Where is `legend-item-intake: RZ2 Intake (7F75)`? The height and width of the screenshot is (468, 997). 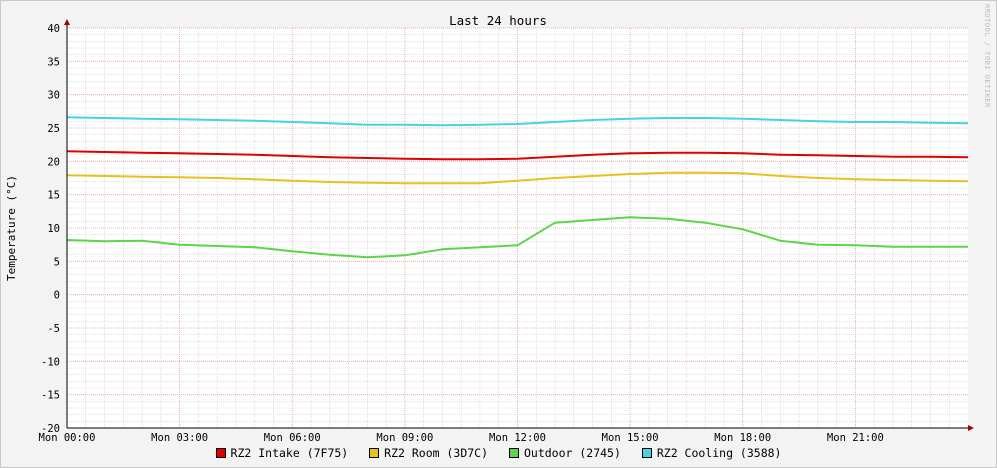 legend-item-intake: RZ2 Intake (7F75) is located at coordinates (282, 453).